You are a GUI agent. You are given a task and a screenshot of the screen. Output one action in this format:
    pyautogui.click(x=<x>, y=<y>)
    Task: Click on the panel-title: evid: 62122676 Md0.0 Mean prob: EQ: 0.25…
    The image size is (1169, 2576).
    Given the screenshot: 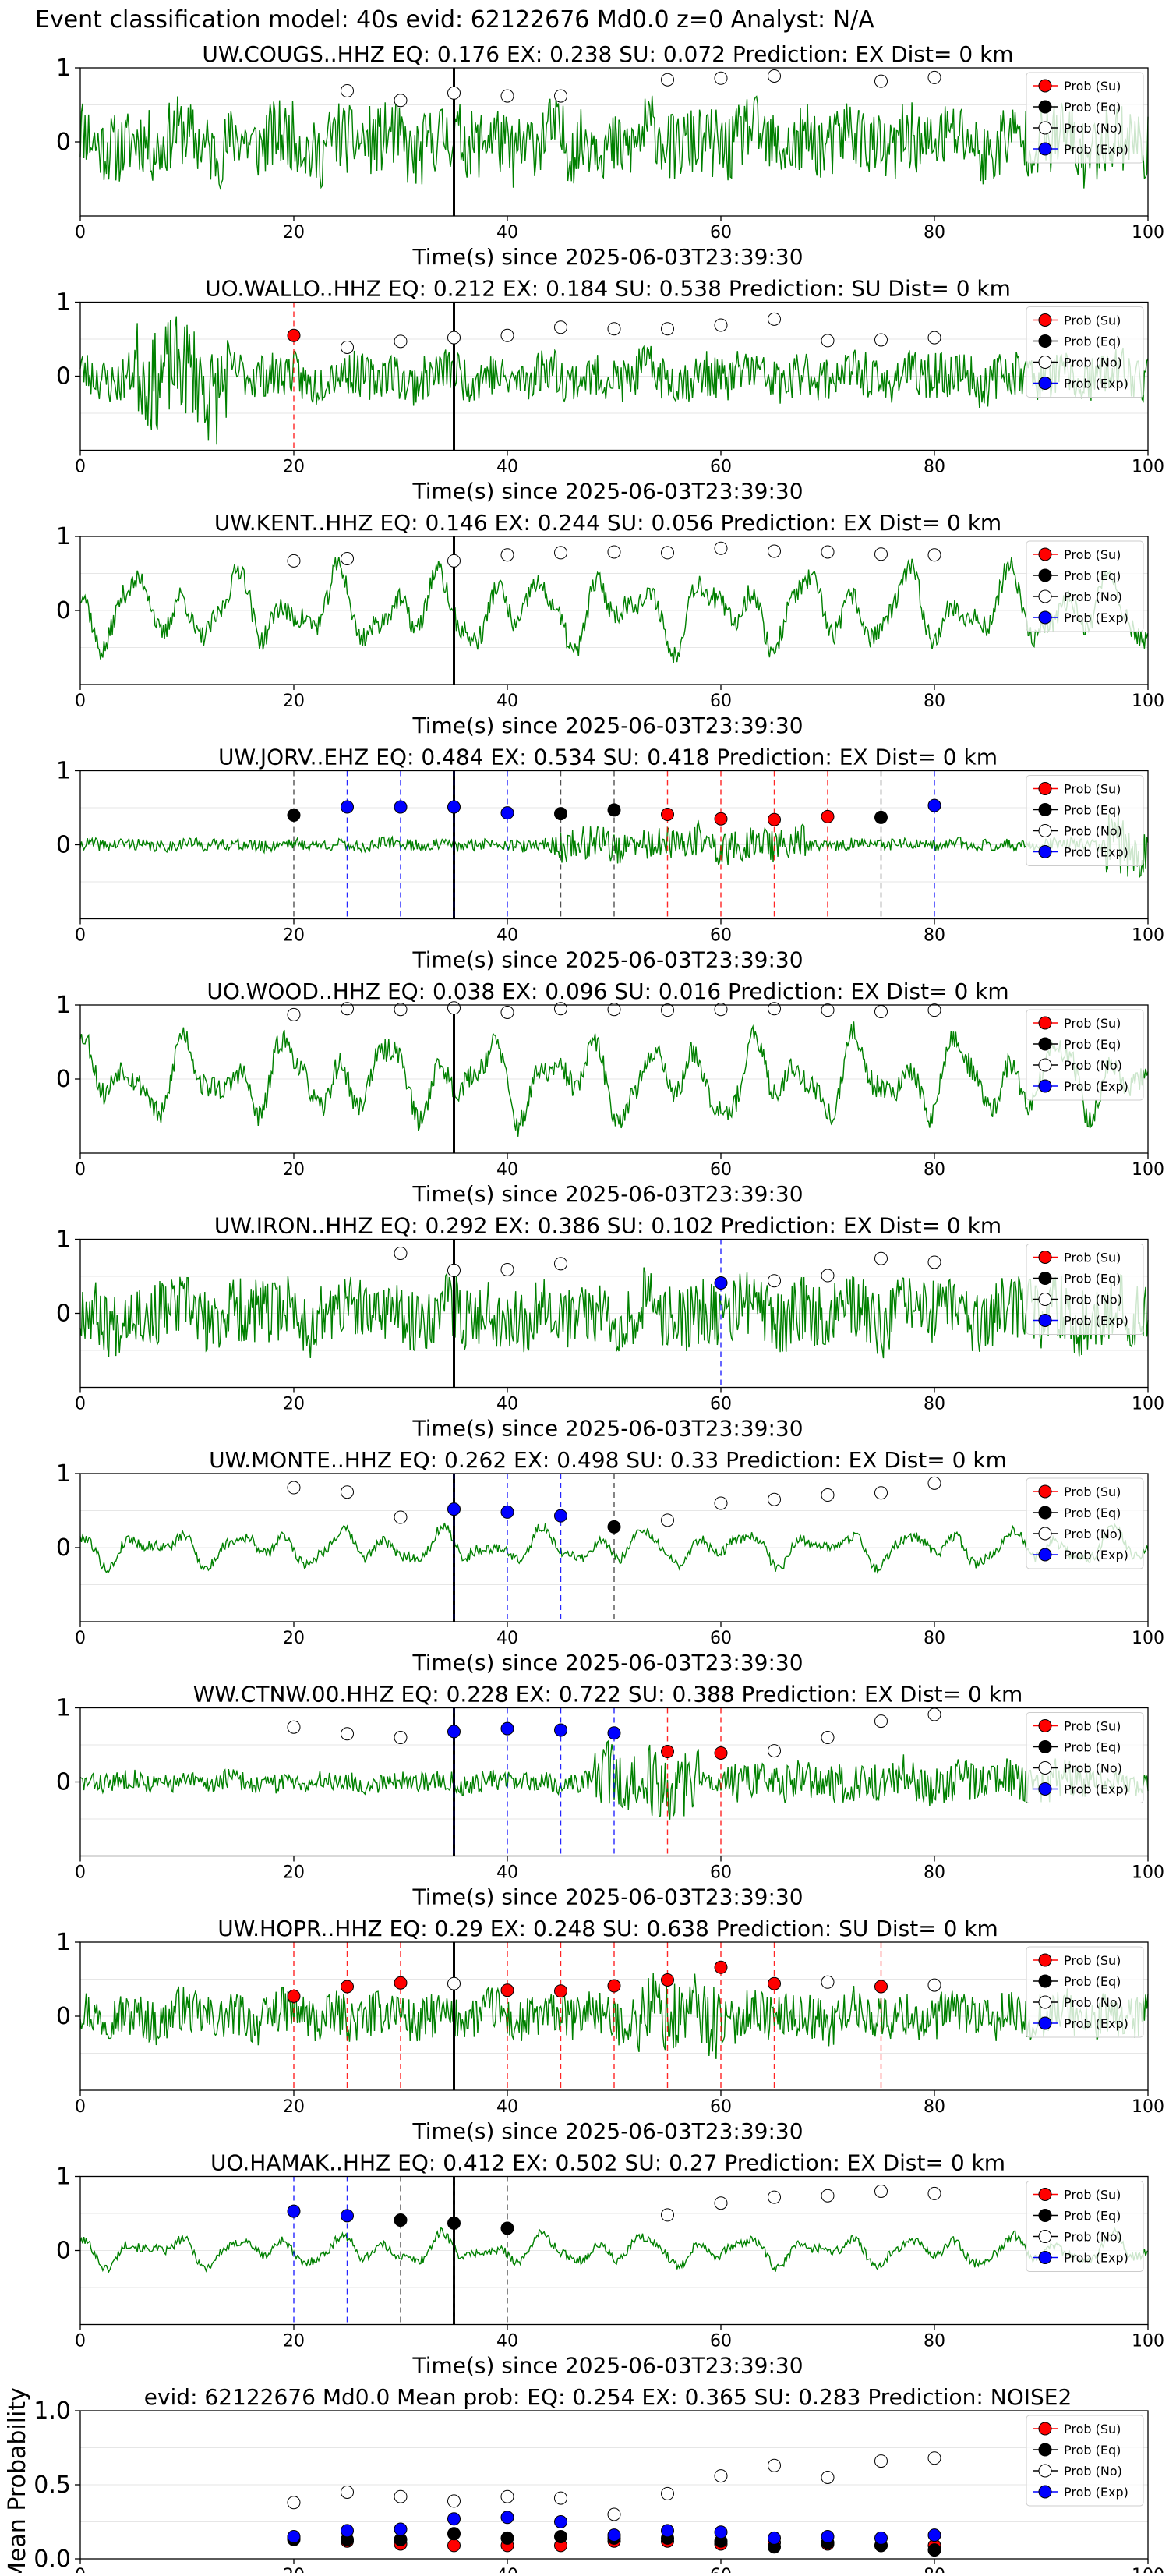 What is the action you would take?
    pyautogui.click(x=608, y=2397)
    